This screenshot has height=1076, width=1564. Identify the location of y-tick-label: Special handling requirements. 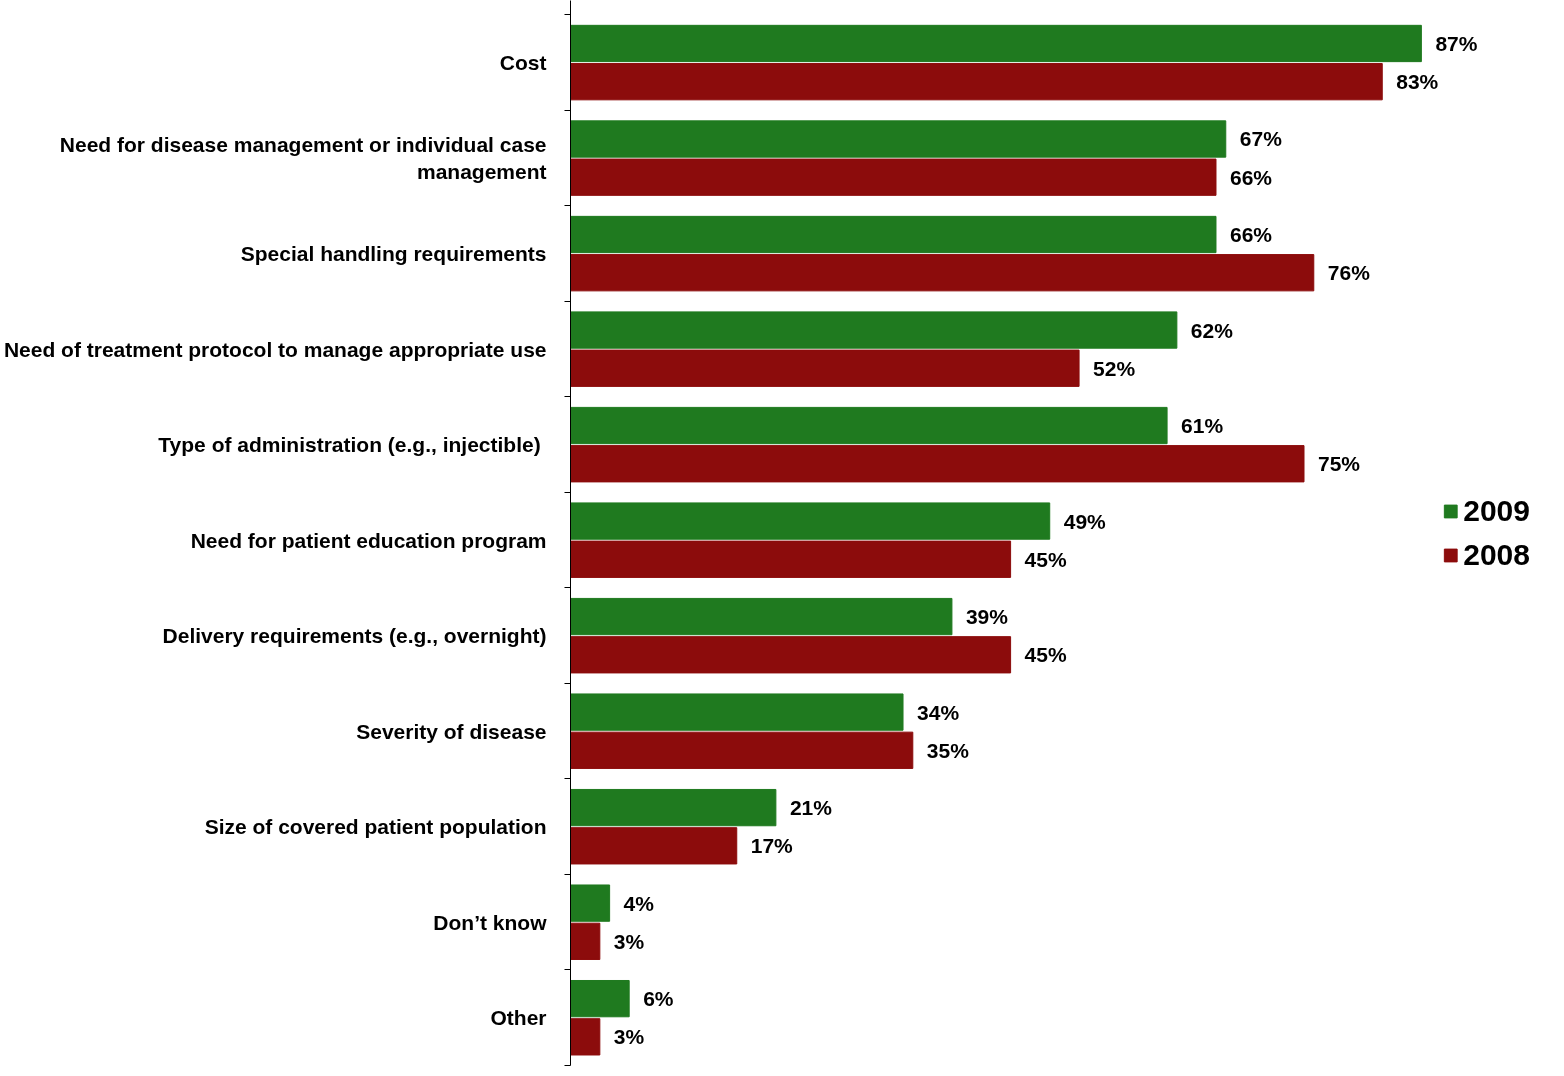
(393, 254).